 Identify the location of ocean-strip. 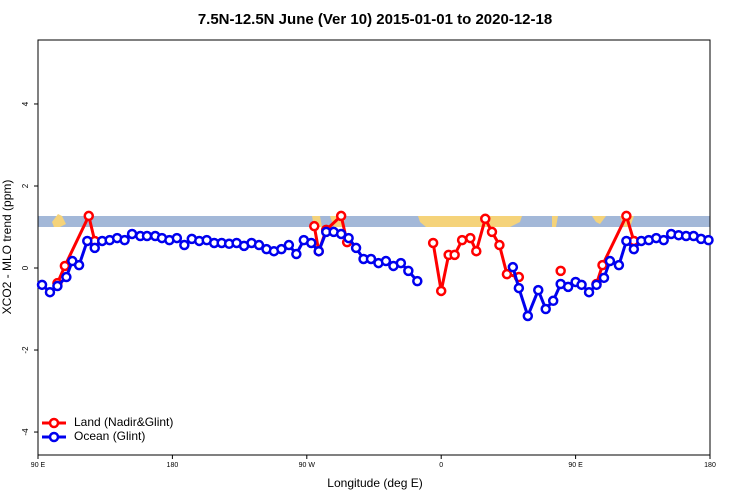
(374, 221).